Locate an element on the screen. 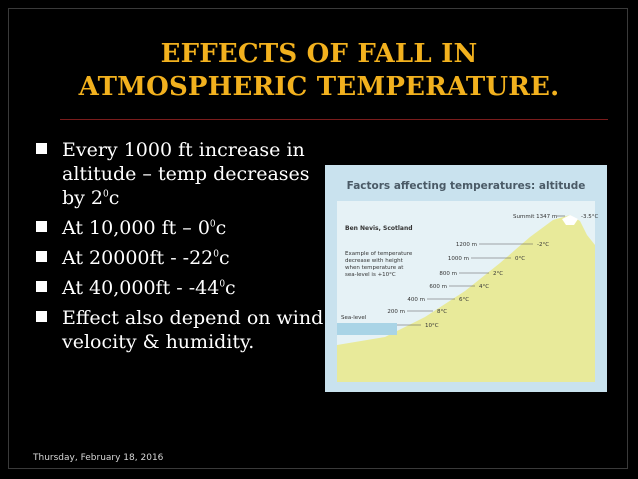  bullet-item: At 20000ft - -220c is located at coordinates (180, 258).